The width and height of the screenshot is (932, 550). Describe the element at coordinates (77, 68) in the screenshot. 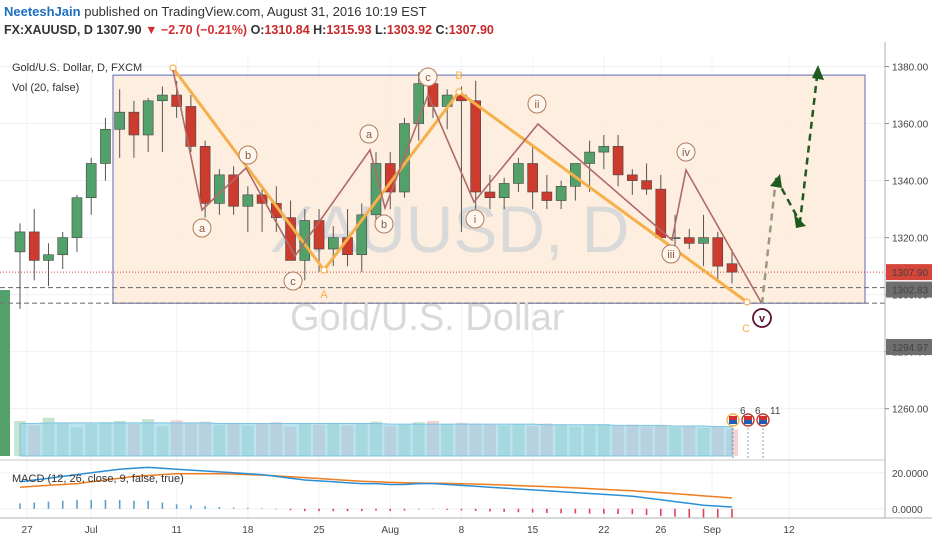

I see `legend-main: Gold/U.S. Dollar, D, FXCM` at that location.